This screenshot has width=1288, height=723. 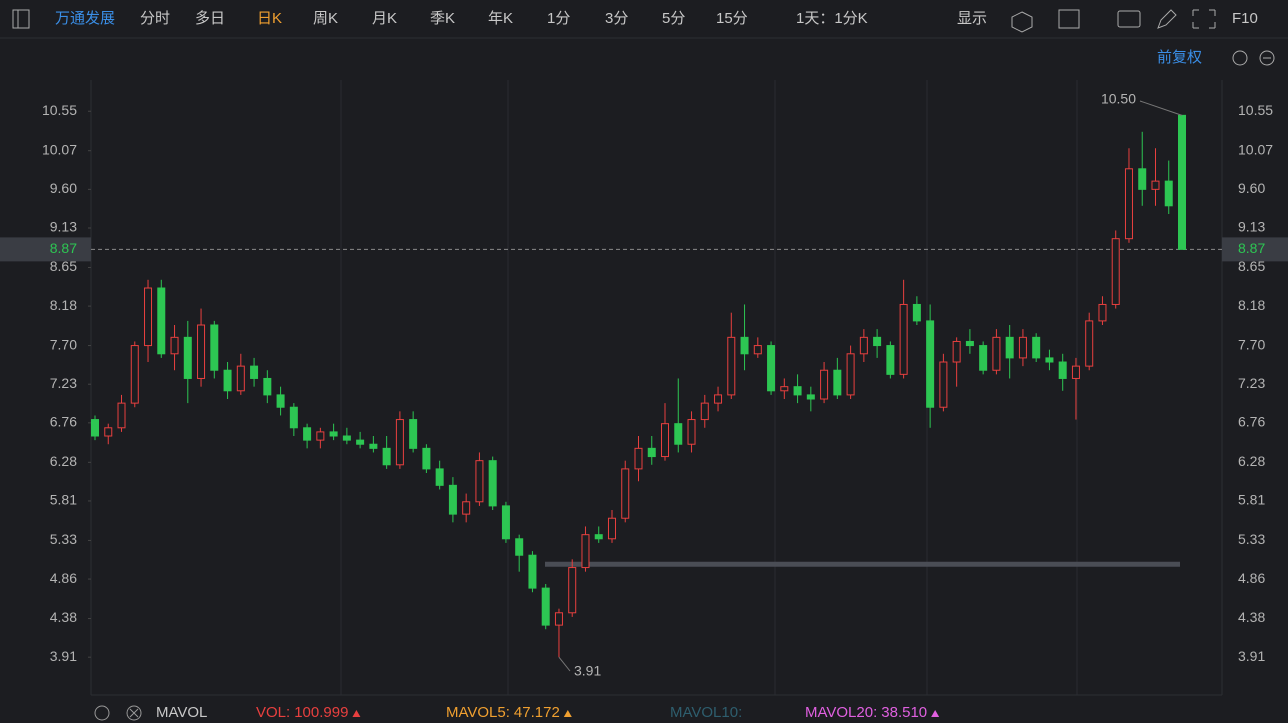 What do you see at coordinates (63, 539) in the screenshot?
I see `y-tick-label: 5.33` at bounding box center [63, 539].